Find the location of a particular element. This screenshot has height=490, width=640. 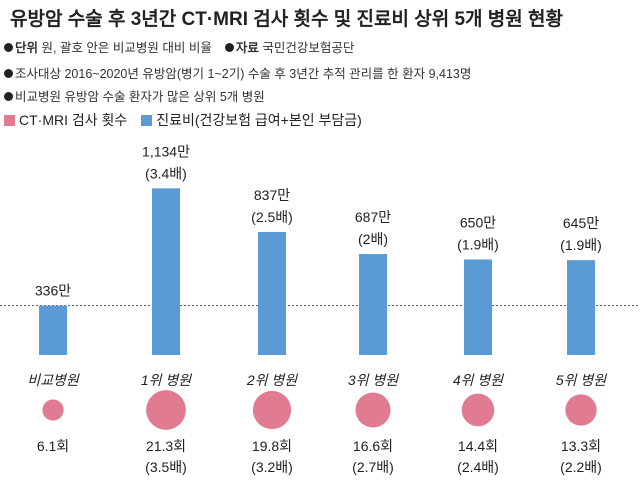

exam-value-label: 21.3회 is located at coordinates (166, 446).